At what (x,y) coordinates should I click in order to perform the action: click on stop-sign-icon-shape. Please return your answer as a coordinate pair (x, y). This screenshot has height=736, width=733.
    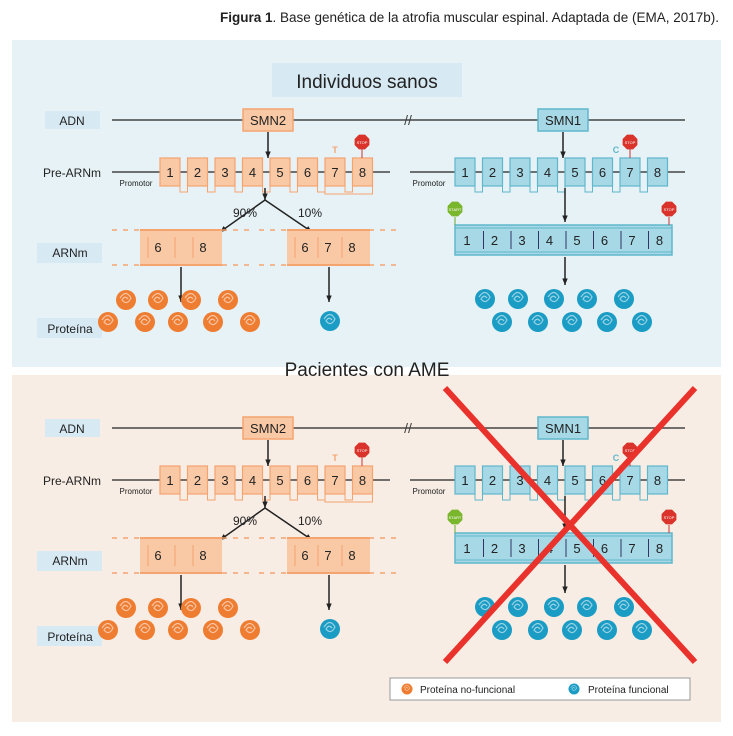
    Looking at the image, I should click on (669, 517).